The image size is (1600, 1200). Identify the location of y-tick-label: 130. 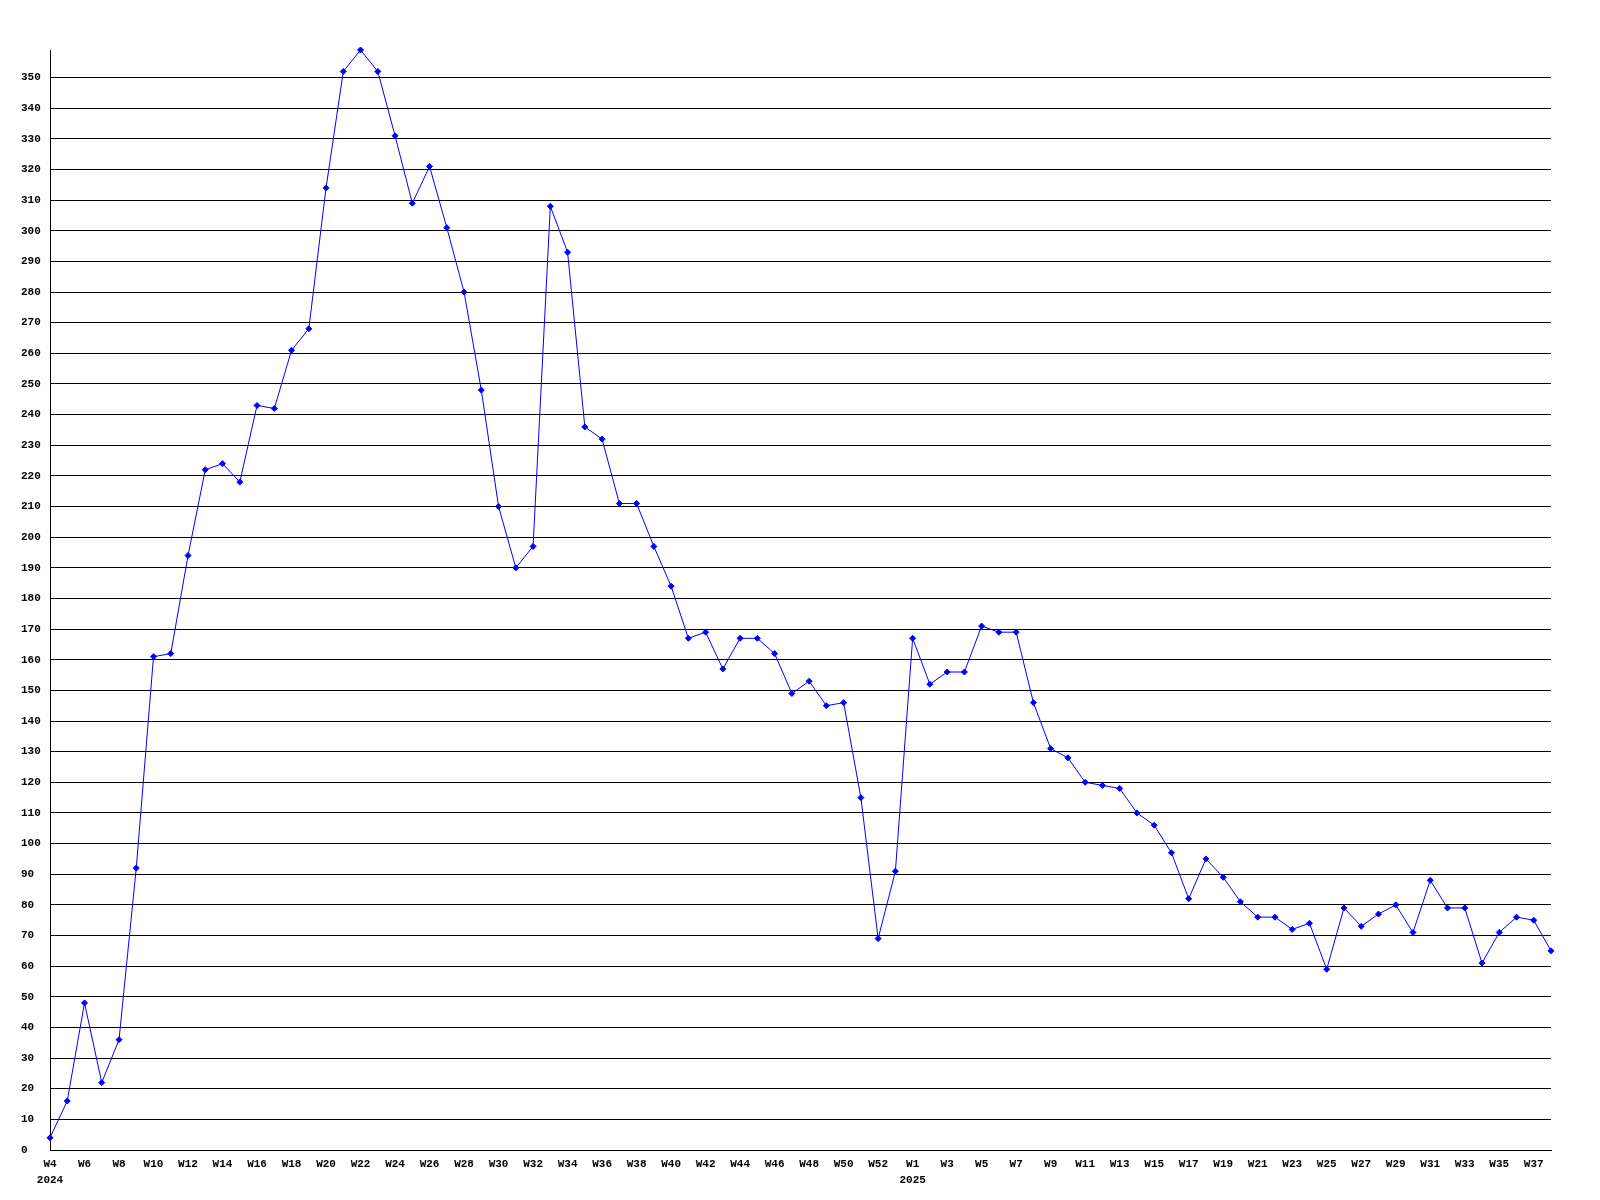
(31, 751).